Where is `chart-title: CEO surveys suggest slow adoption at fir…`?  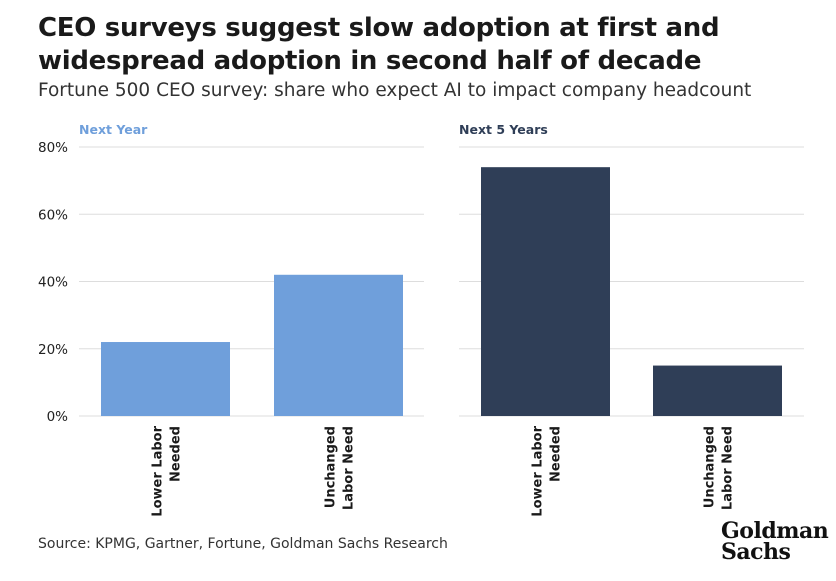 chart-title: CEO surveys suggest slow adoption at fir… is located at coordinates (379, 44).